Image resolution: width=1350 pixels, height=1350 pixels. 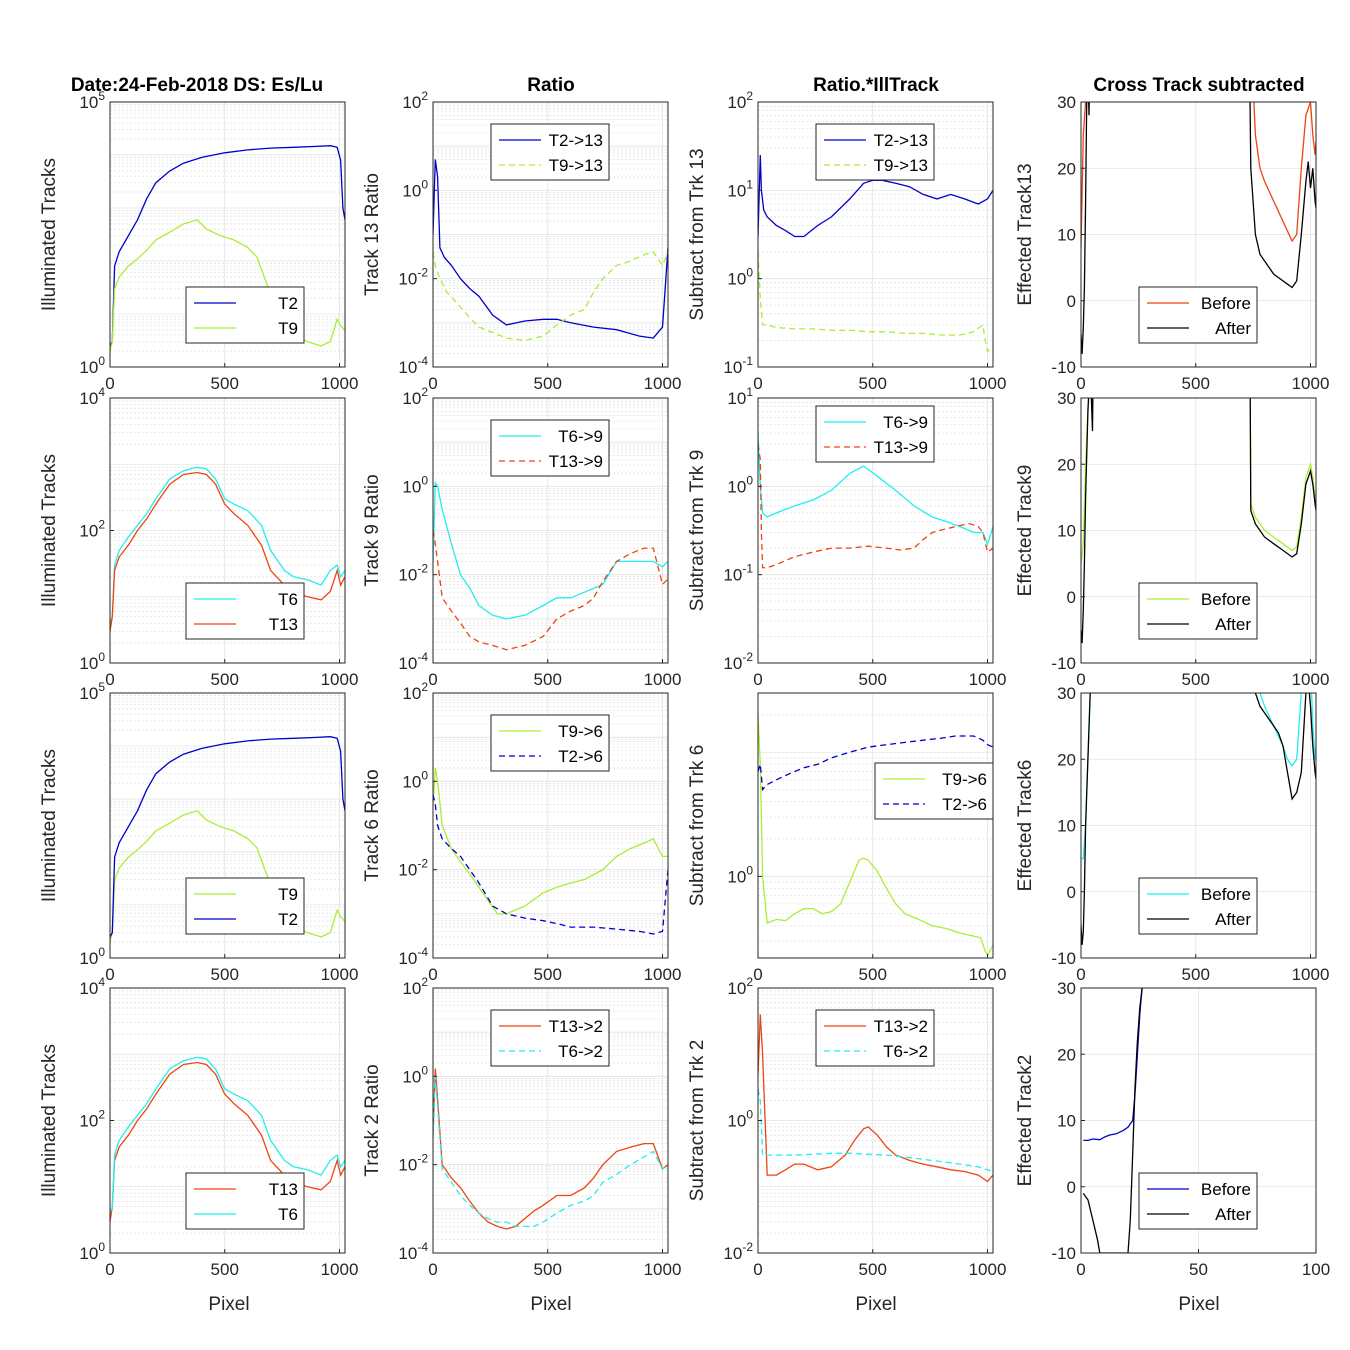 I want to click on y-axis-label: Effected Track6, so click(x=1025, y=826).